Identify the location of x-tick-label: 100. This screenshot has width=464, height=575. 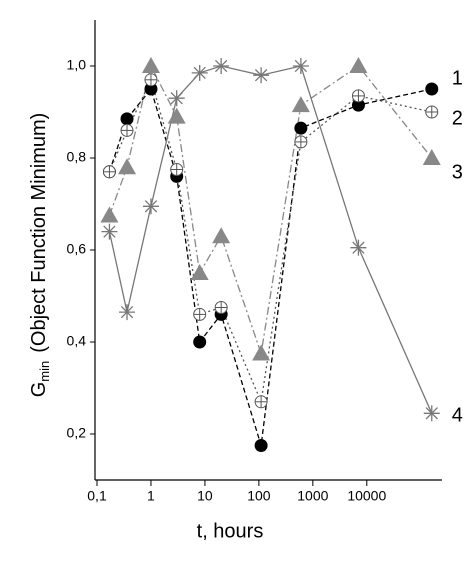
(259, 496).